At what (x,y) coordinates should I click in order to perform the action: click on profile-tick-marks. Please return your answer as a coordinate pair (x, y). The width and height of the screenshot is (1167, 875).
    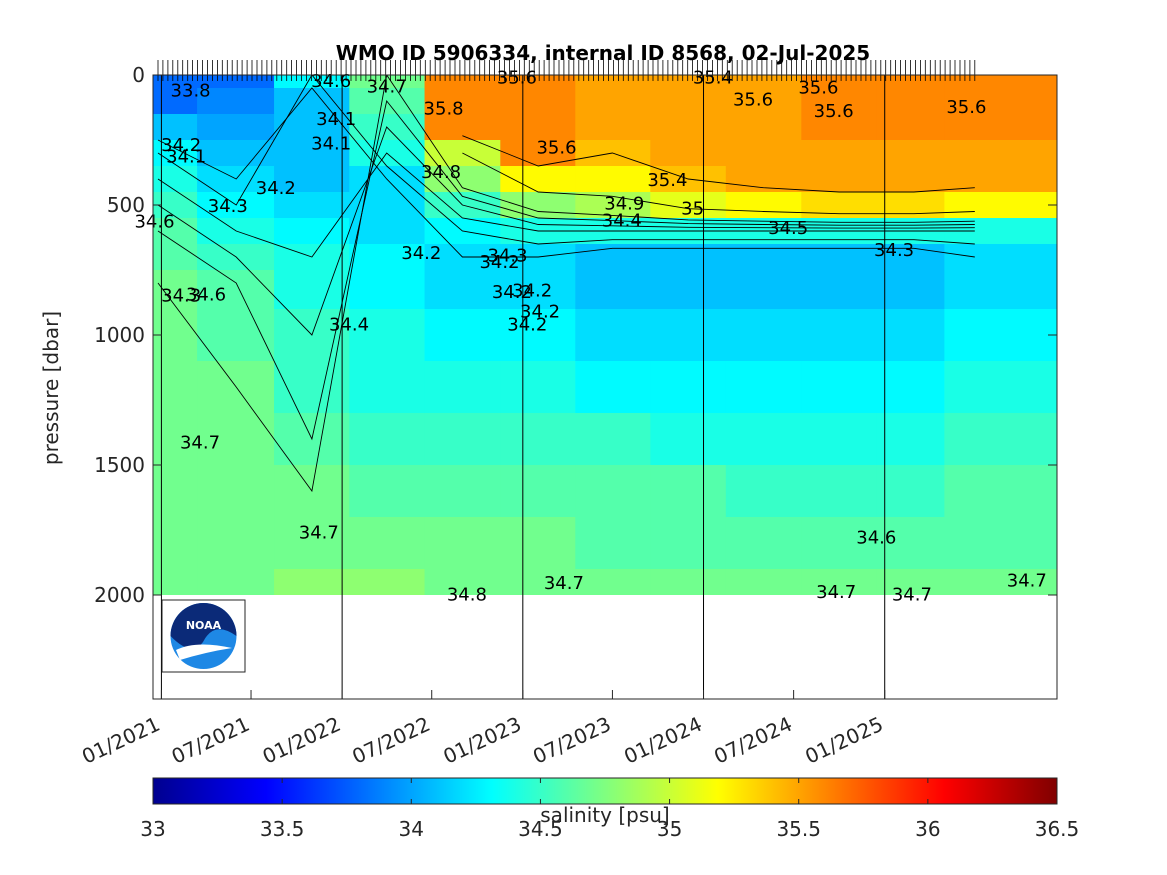
    Looking at the image, I should click on (566, 70).